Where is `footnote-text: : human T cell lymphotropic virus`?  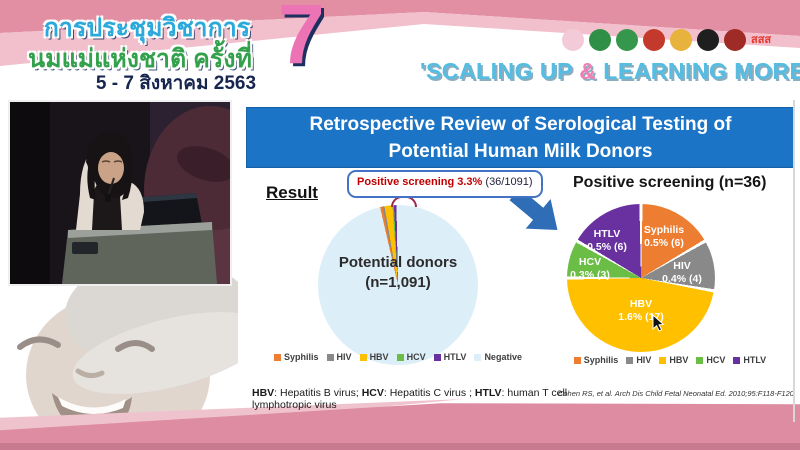 footnote-text: : human T cell lymphotropic virus is located at coordinates (410, 399).